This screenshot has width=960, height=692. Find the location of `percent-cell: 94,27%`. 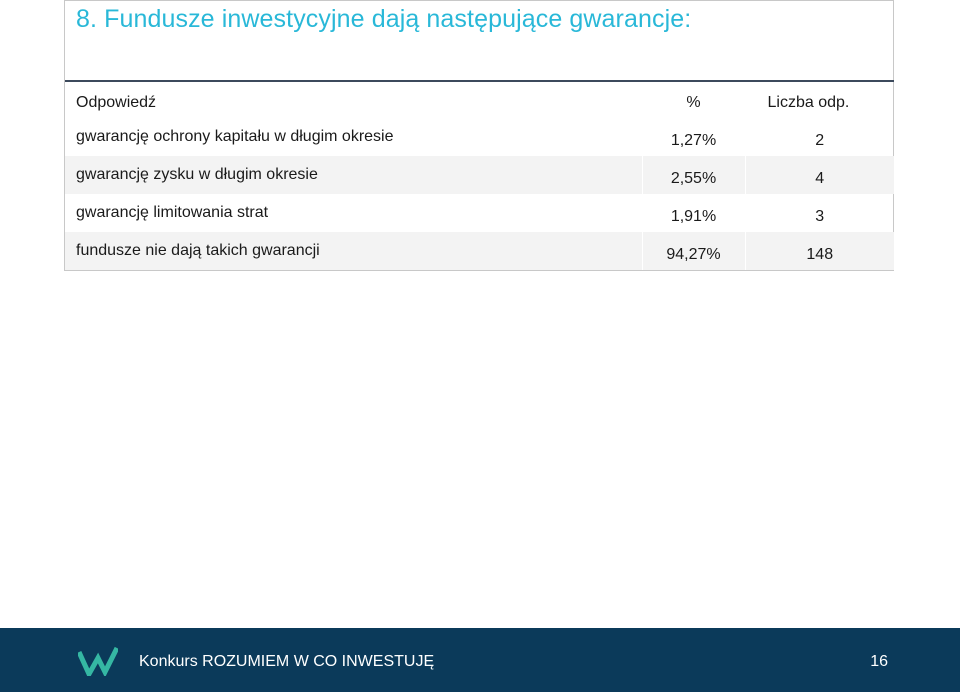

percent-cell: 94,27% is located at coordinates (693, 251).